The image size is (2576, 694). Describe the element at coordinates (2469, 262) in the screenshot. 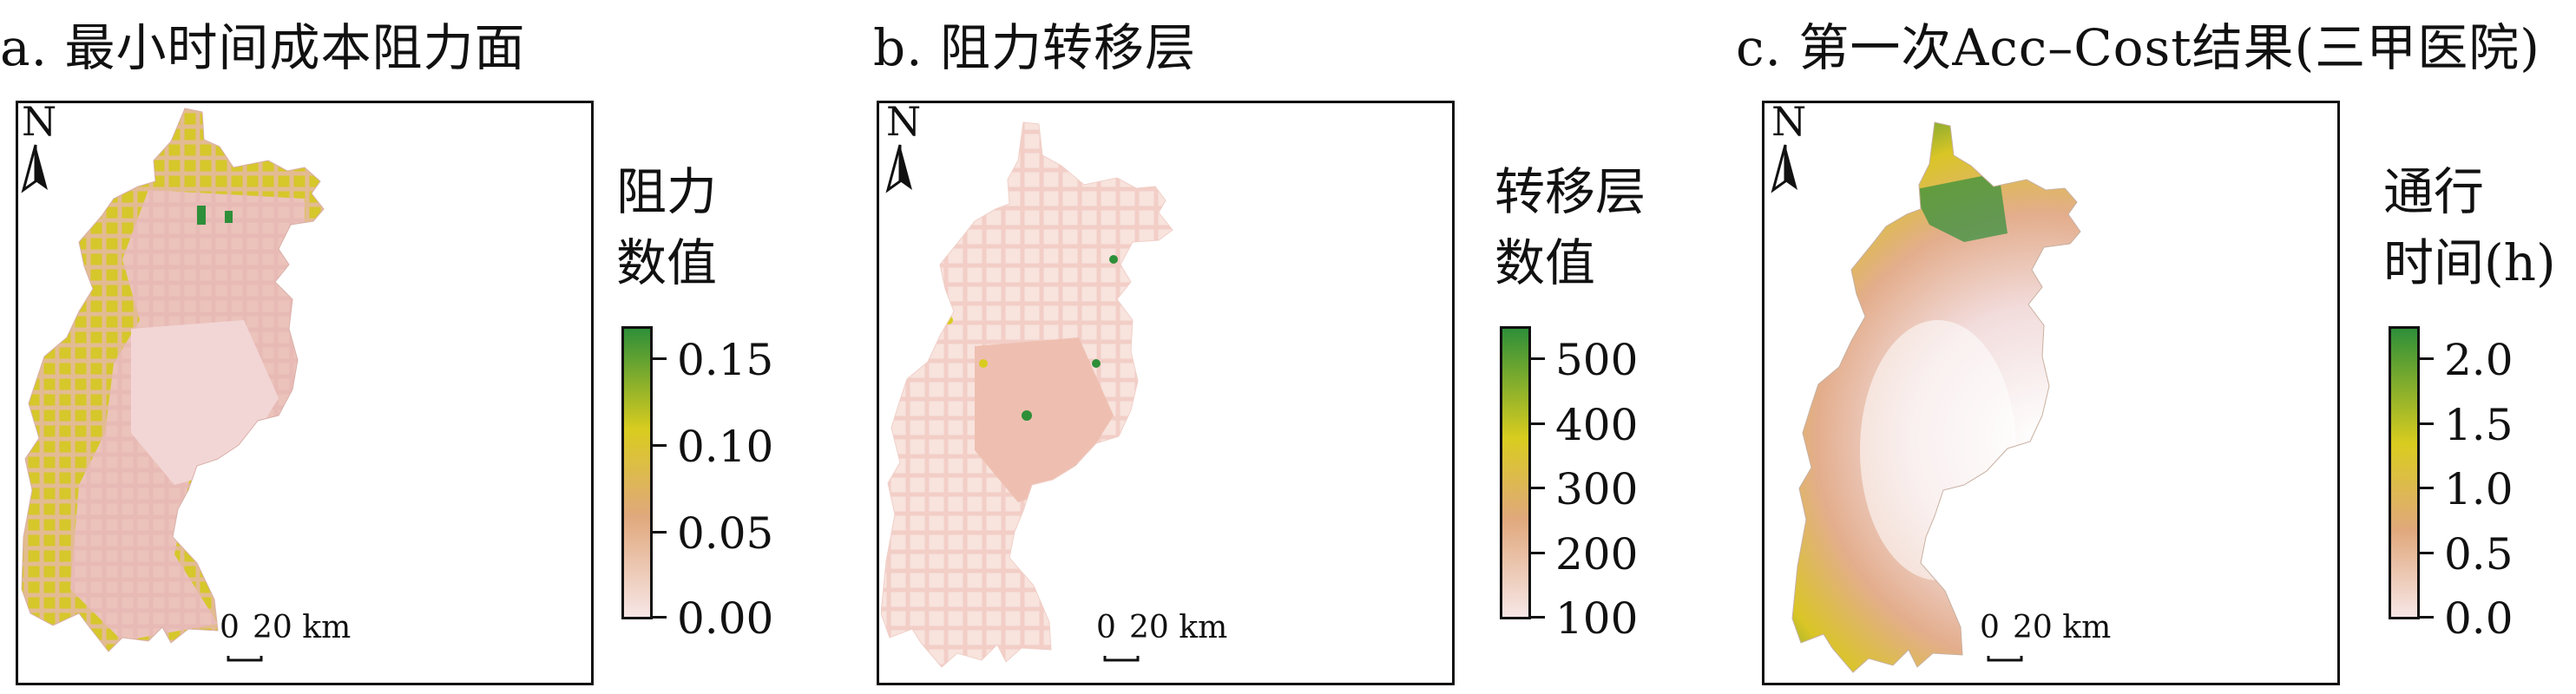

I see `legend-c-title-line2: 时间(h)` at that location.